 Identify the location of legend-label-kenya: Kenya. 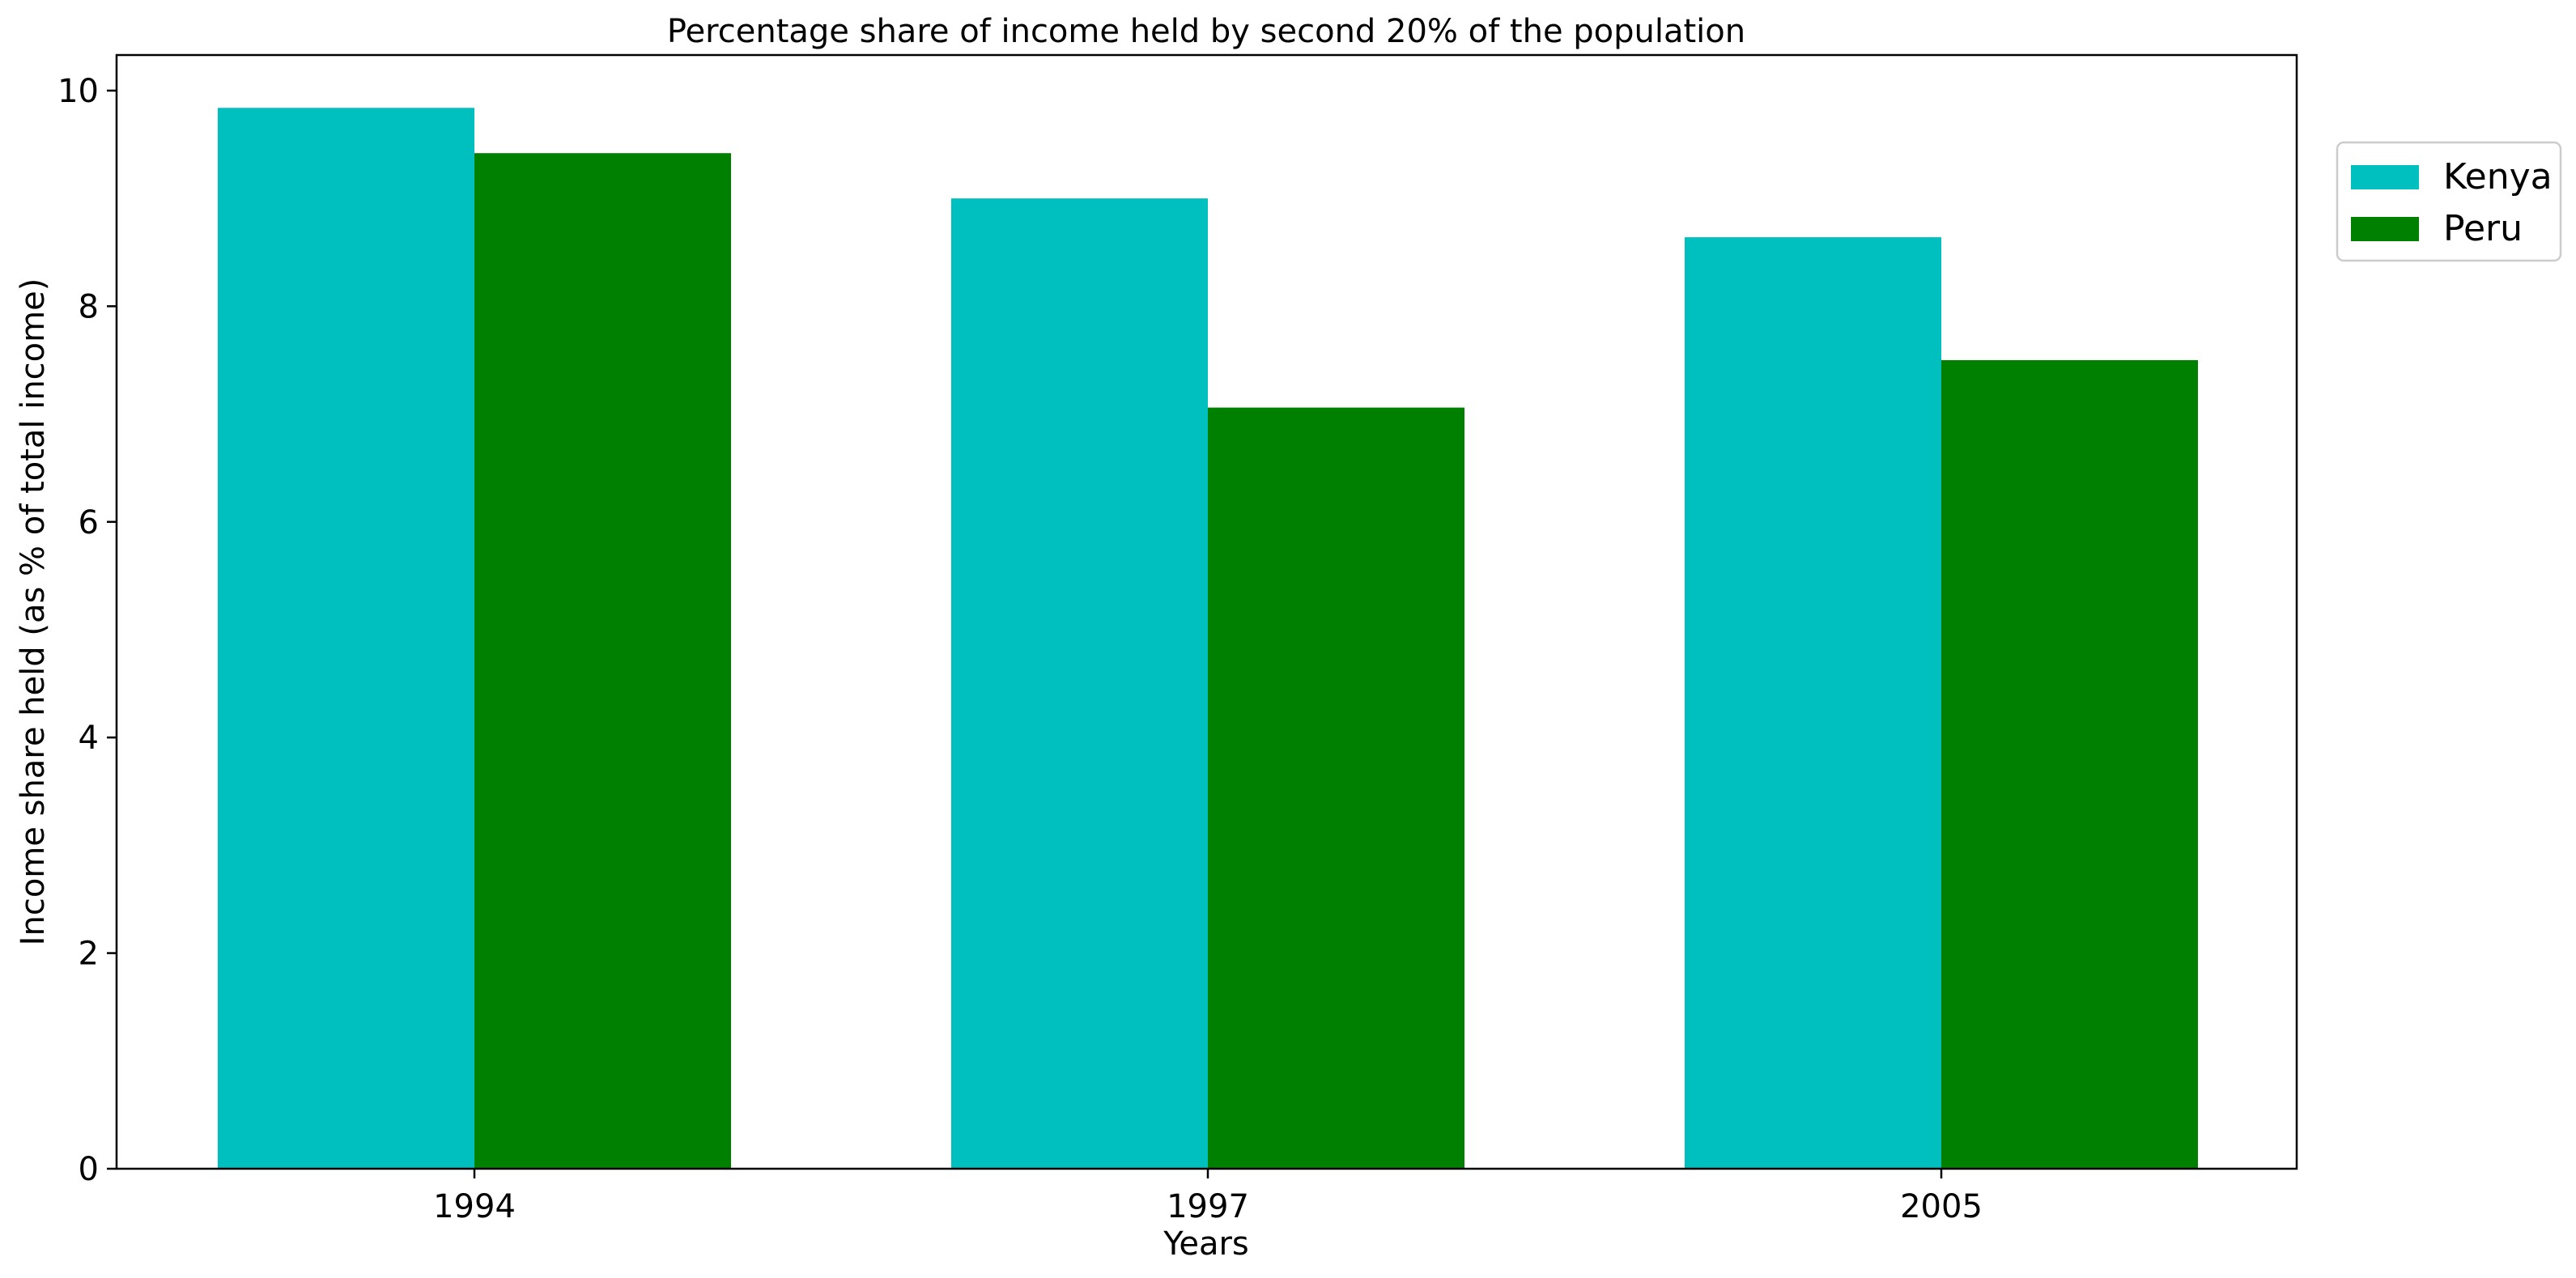
(2498, 176).